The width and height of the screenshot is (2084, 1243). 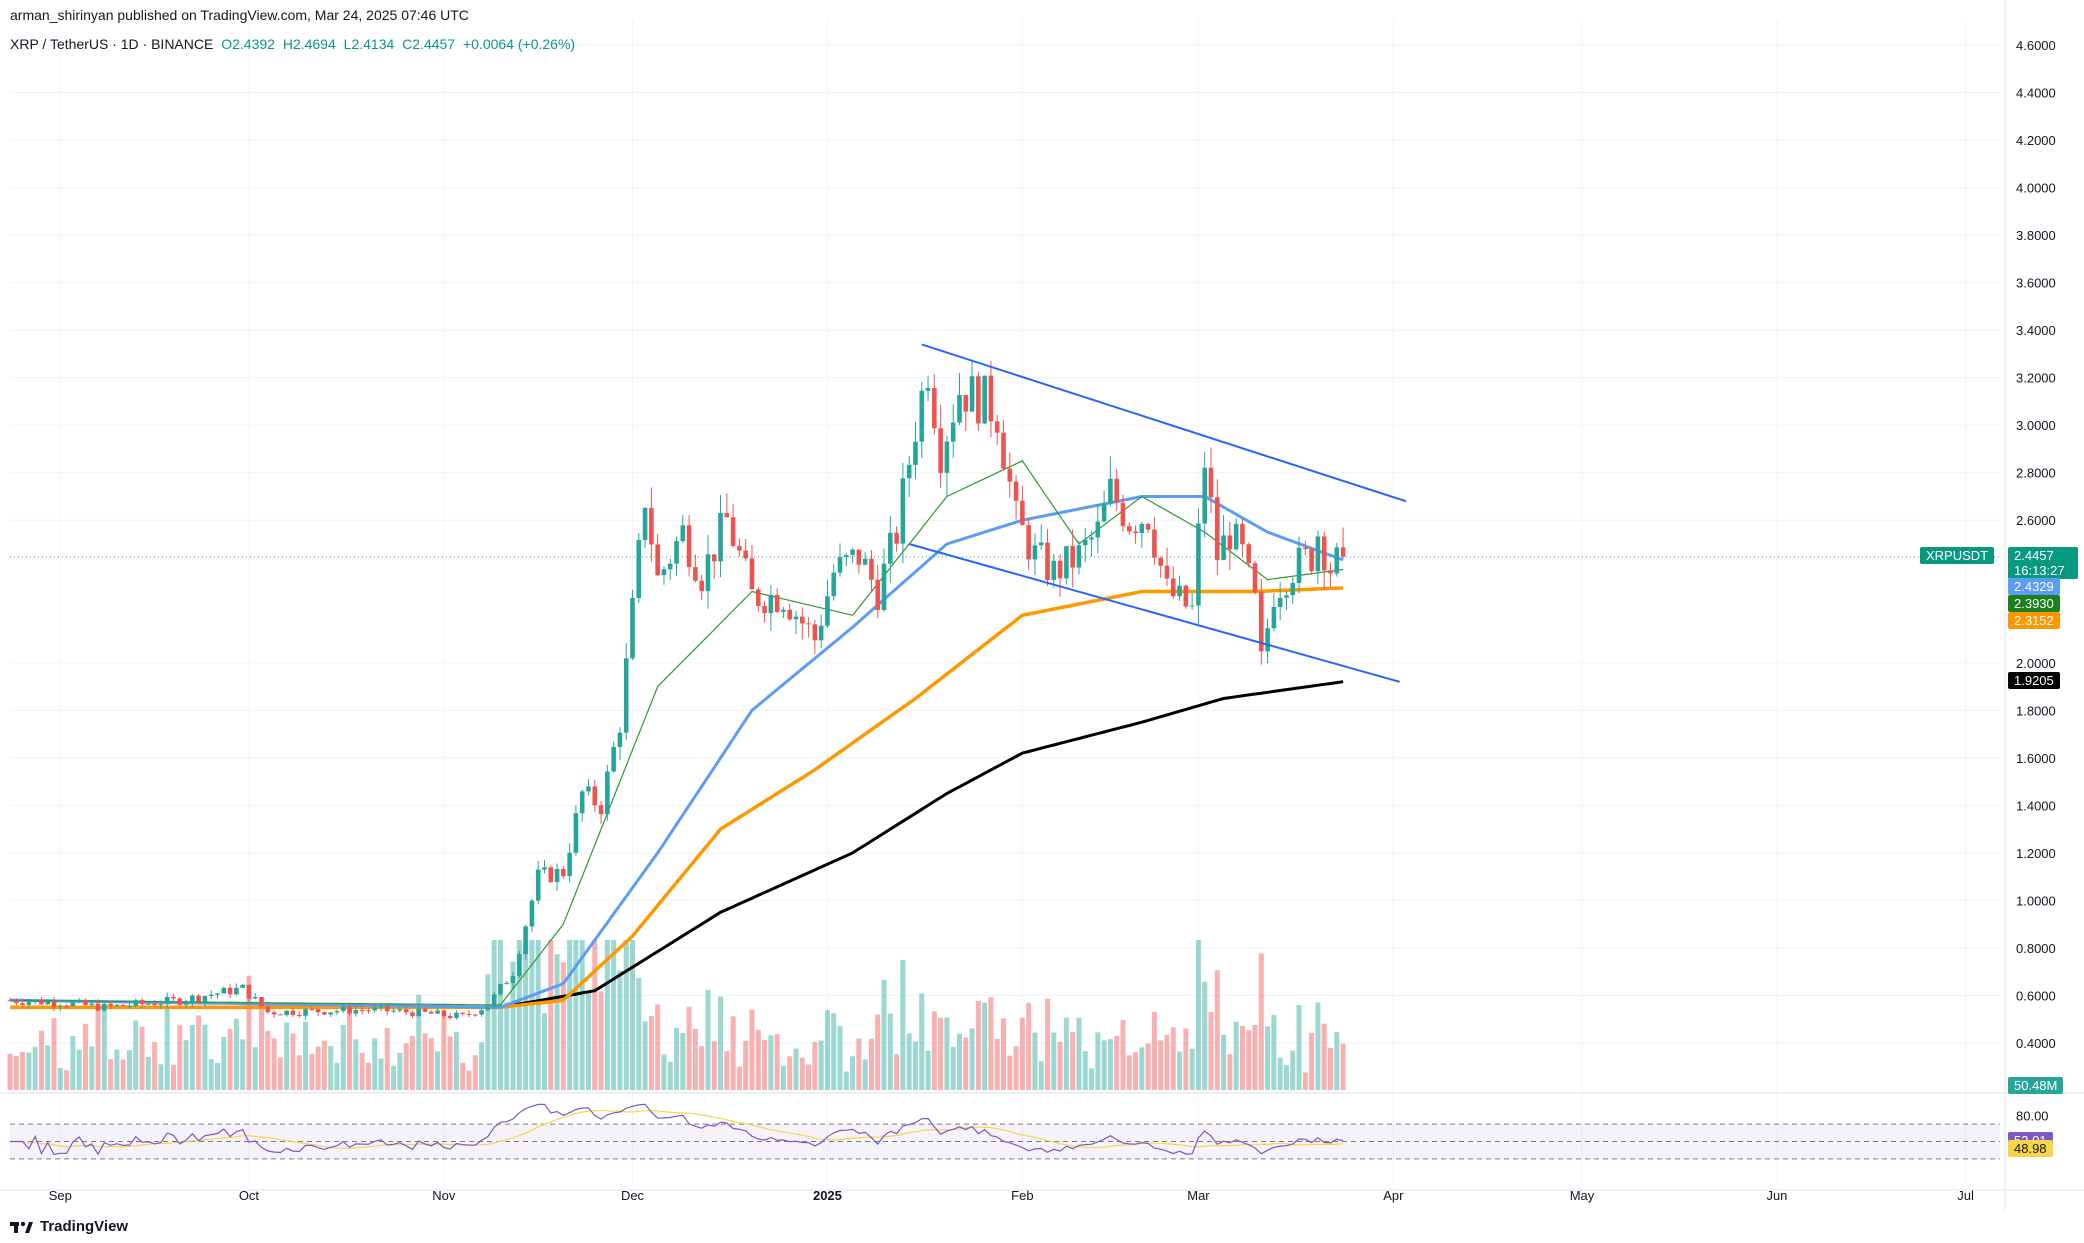 What do you see at coordinates (112, 44) in the screenshot?
I see `symbol-name: XRP / TetherUS · 1D · BINANCE` at bounding box center [112, 44].